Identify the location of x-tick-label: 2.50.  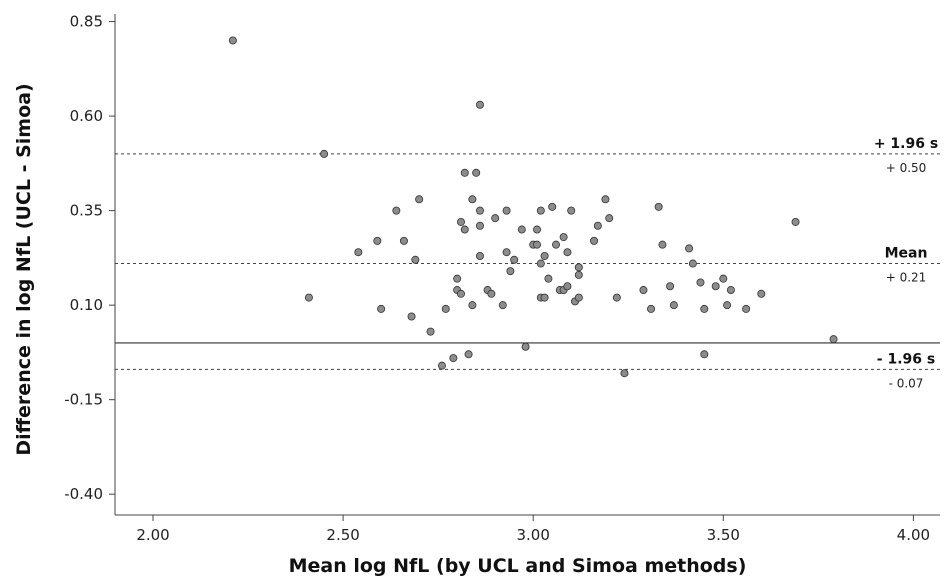
(342, 535).